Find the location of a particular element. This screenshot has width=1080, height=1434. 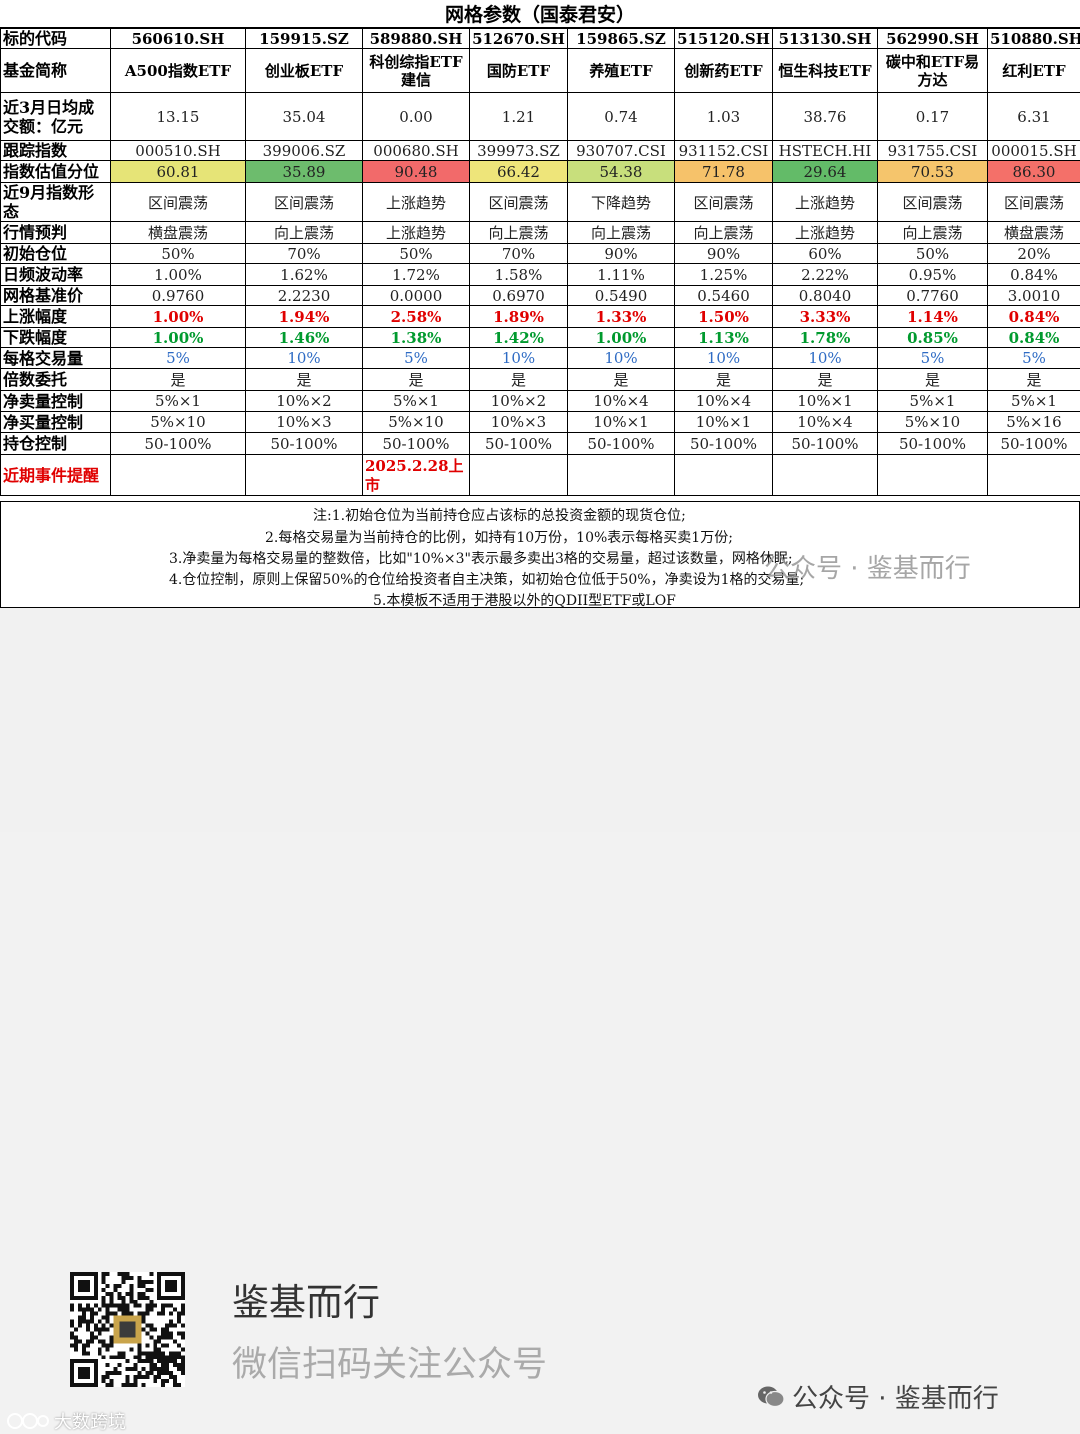

table-cell-index: 000680.SH is located at coordinates (416, 151).